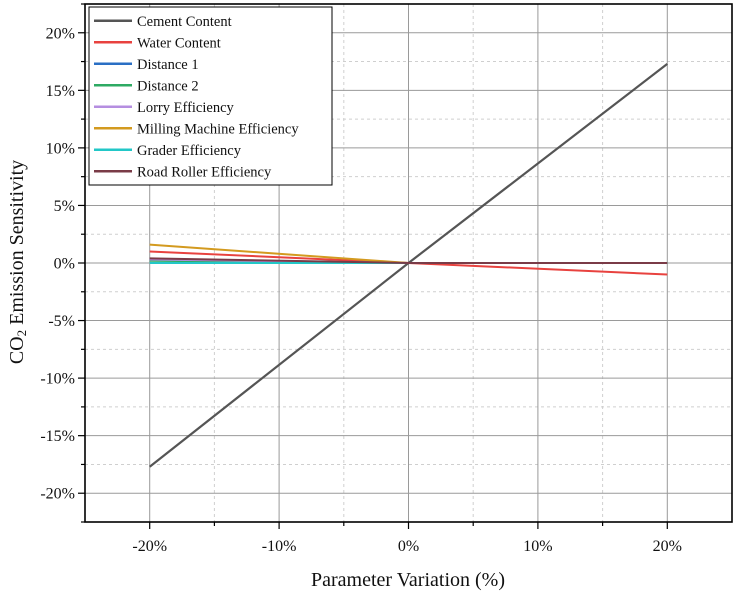 Image resolution: width=734 pixels, height=598 pixels. What do you see at coordinates (168, 86) in the screenshot?
I see `legend-label: Distance 2` at bounding box center [168, 86].